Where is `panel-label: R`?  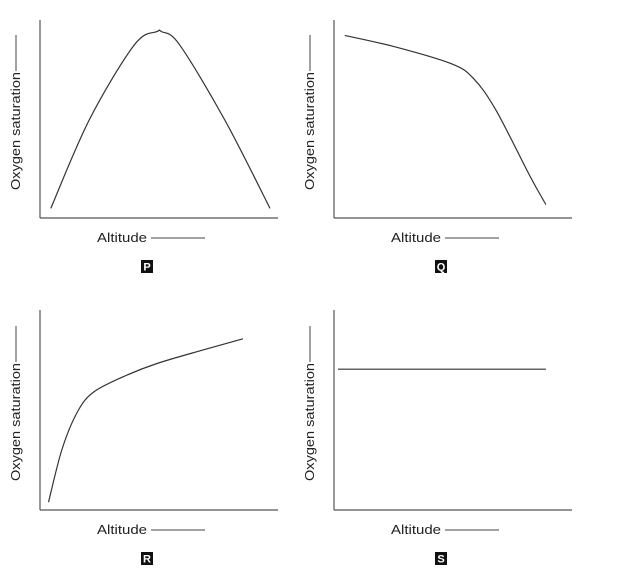
panel-label: R is located at coordinates (147, 560).